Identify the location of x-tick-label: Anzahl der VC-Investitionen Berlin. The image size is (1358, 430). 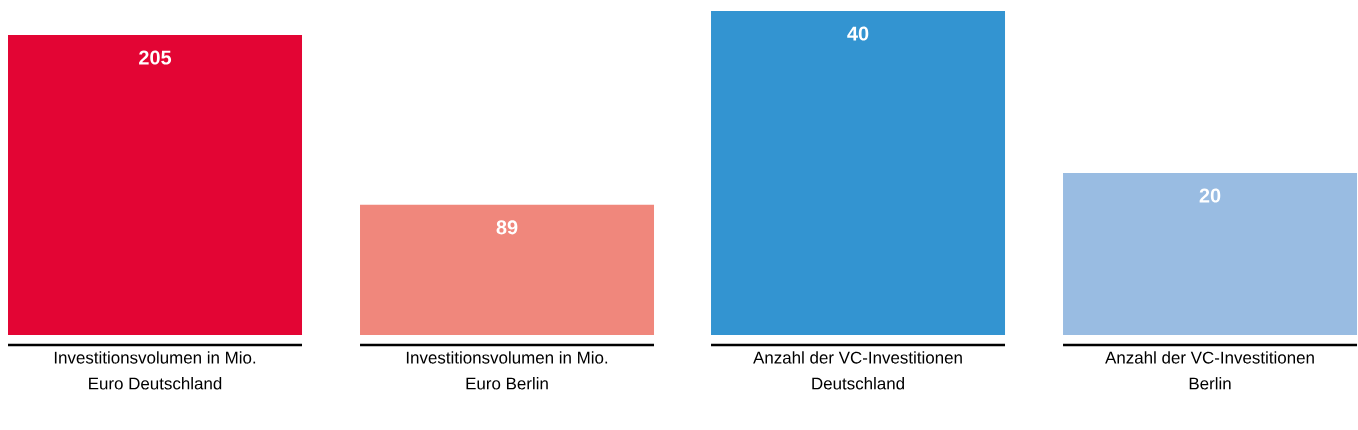
(1209, 370).